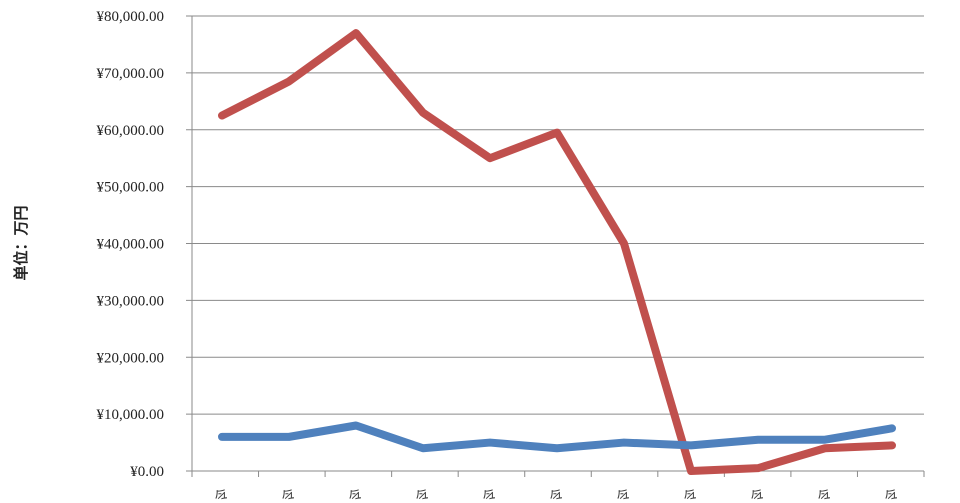 The image size is (960, 503). What do you see at coordinates (131, 245) in the screenshot?
I see `y-tick-label: ¥40,000.00` at bounding box center [131, 245].